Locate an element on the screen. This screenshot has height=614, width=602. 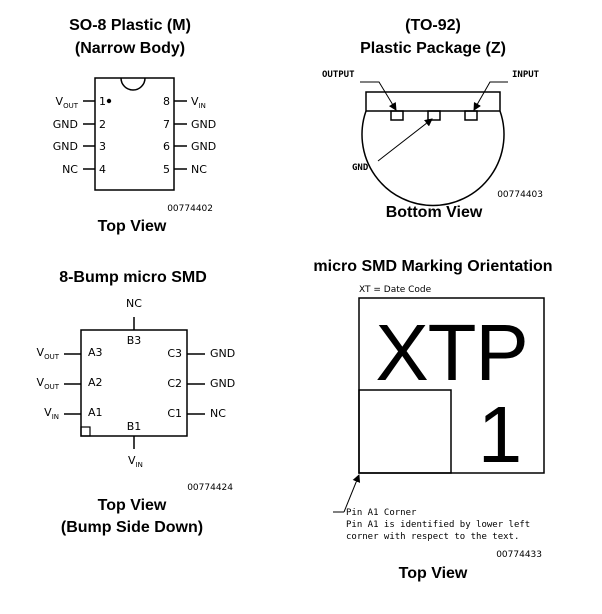
to92-drawing-code: 00774403 is located at coordinates (520, 195).